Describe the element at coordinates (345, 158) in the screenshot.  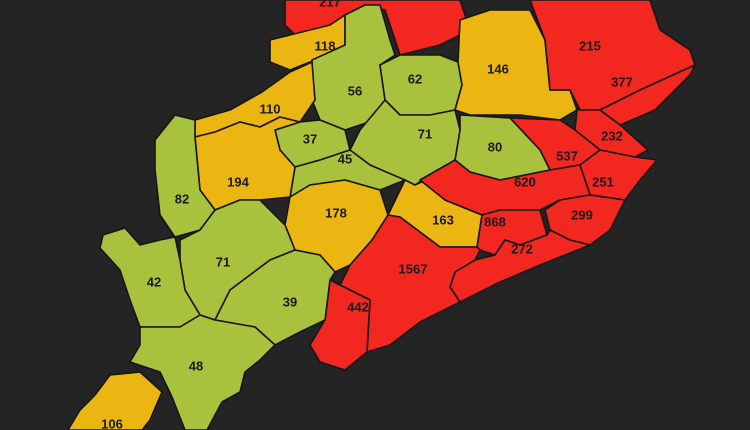
I see `district-value-label: 45` at that location.